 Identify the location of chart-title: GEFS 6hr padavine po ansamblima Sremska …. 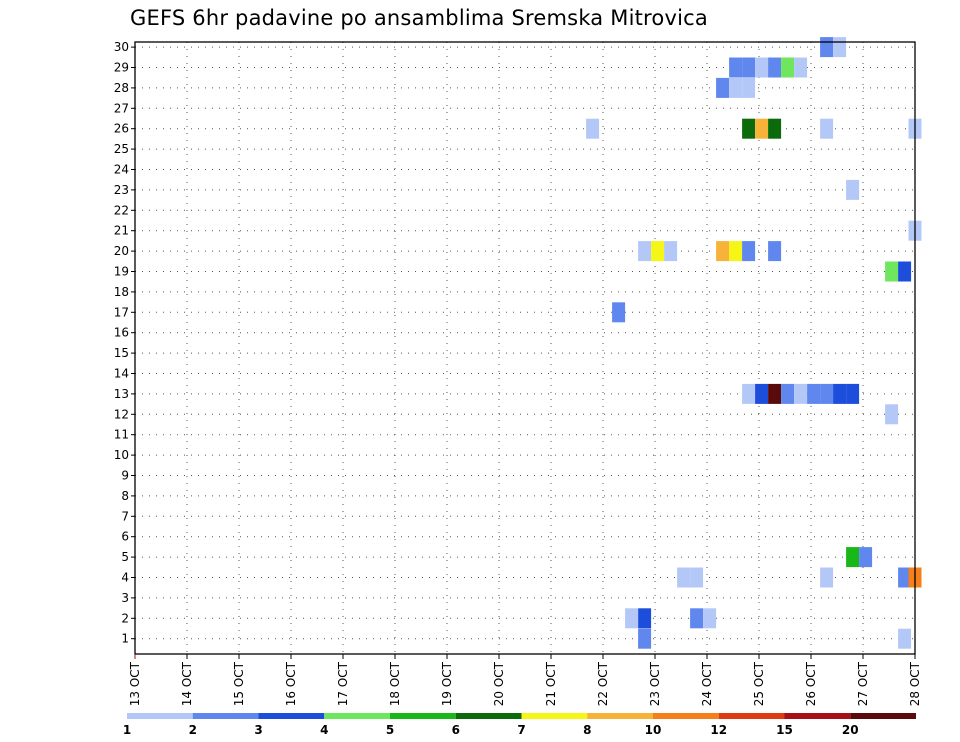
(419, 18).